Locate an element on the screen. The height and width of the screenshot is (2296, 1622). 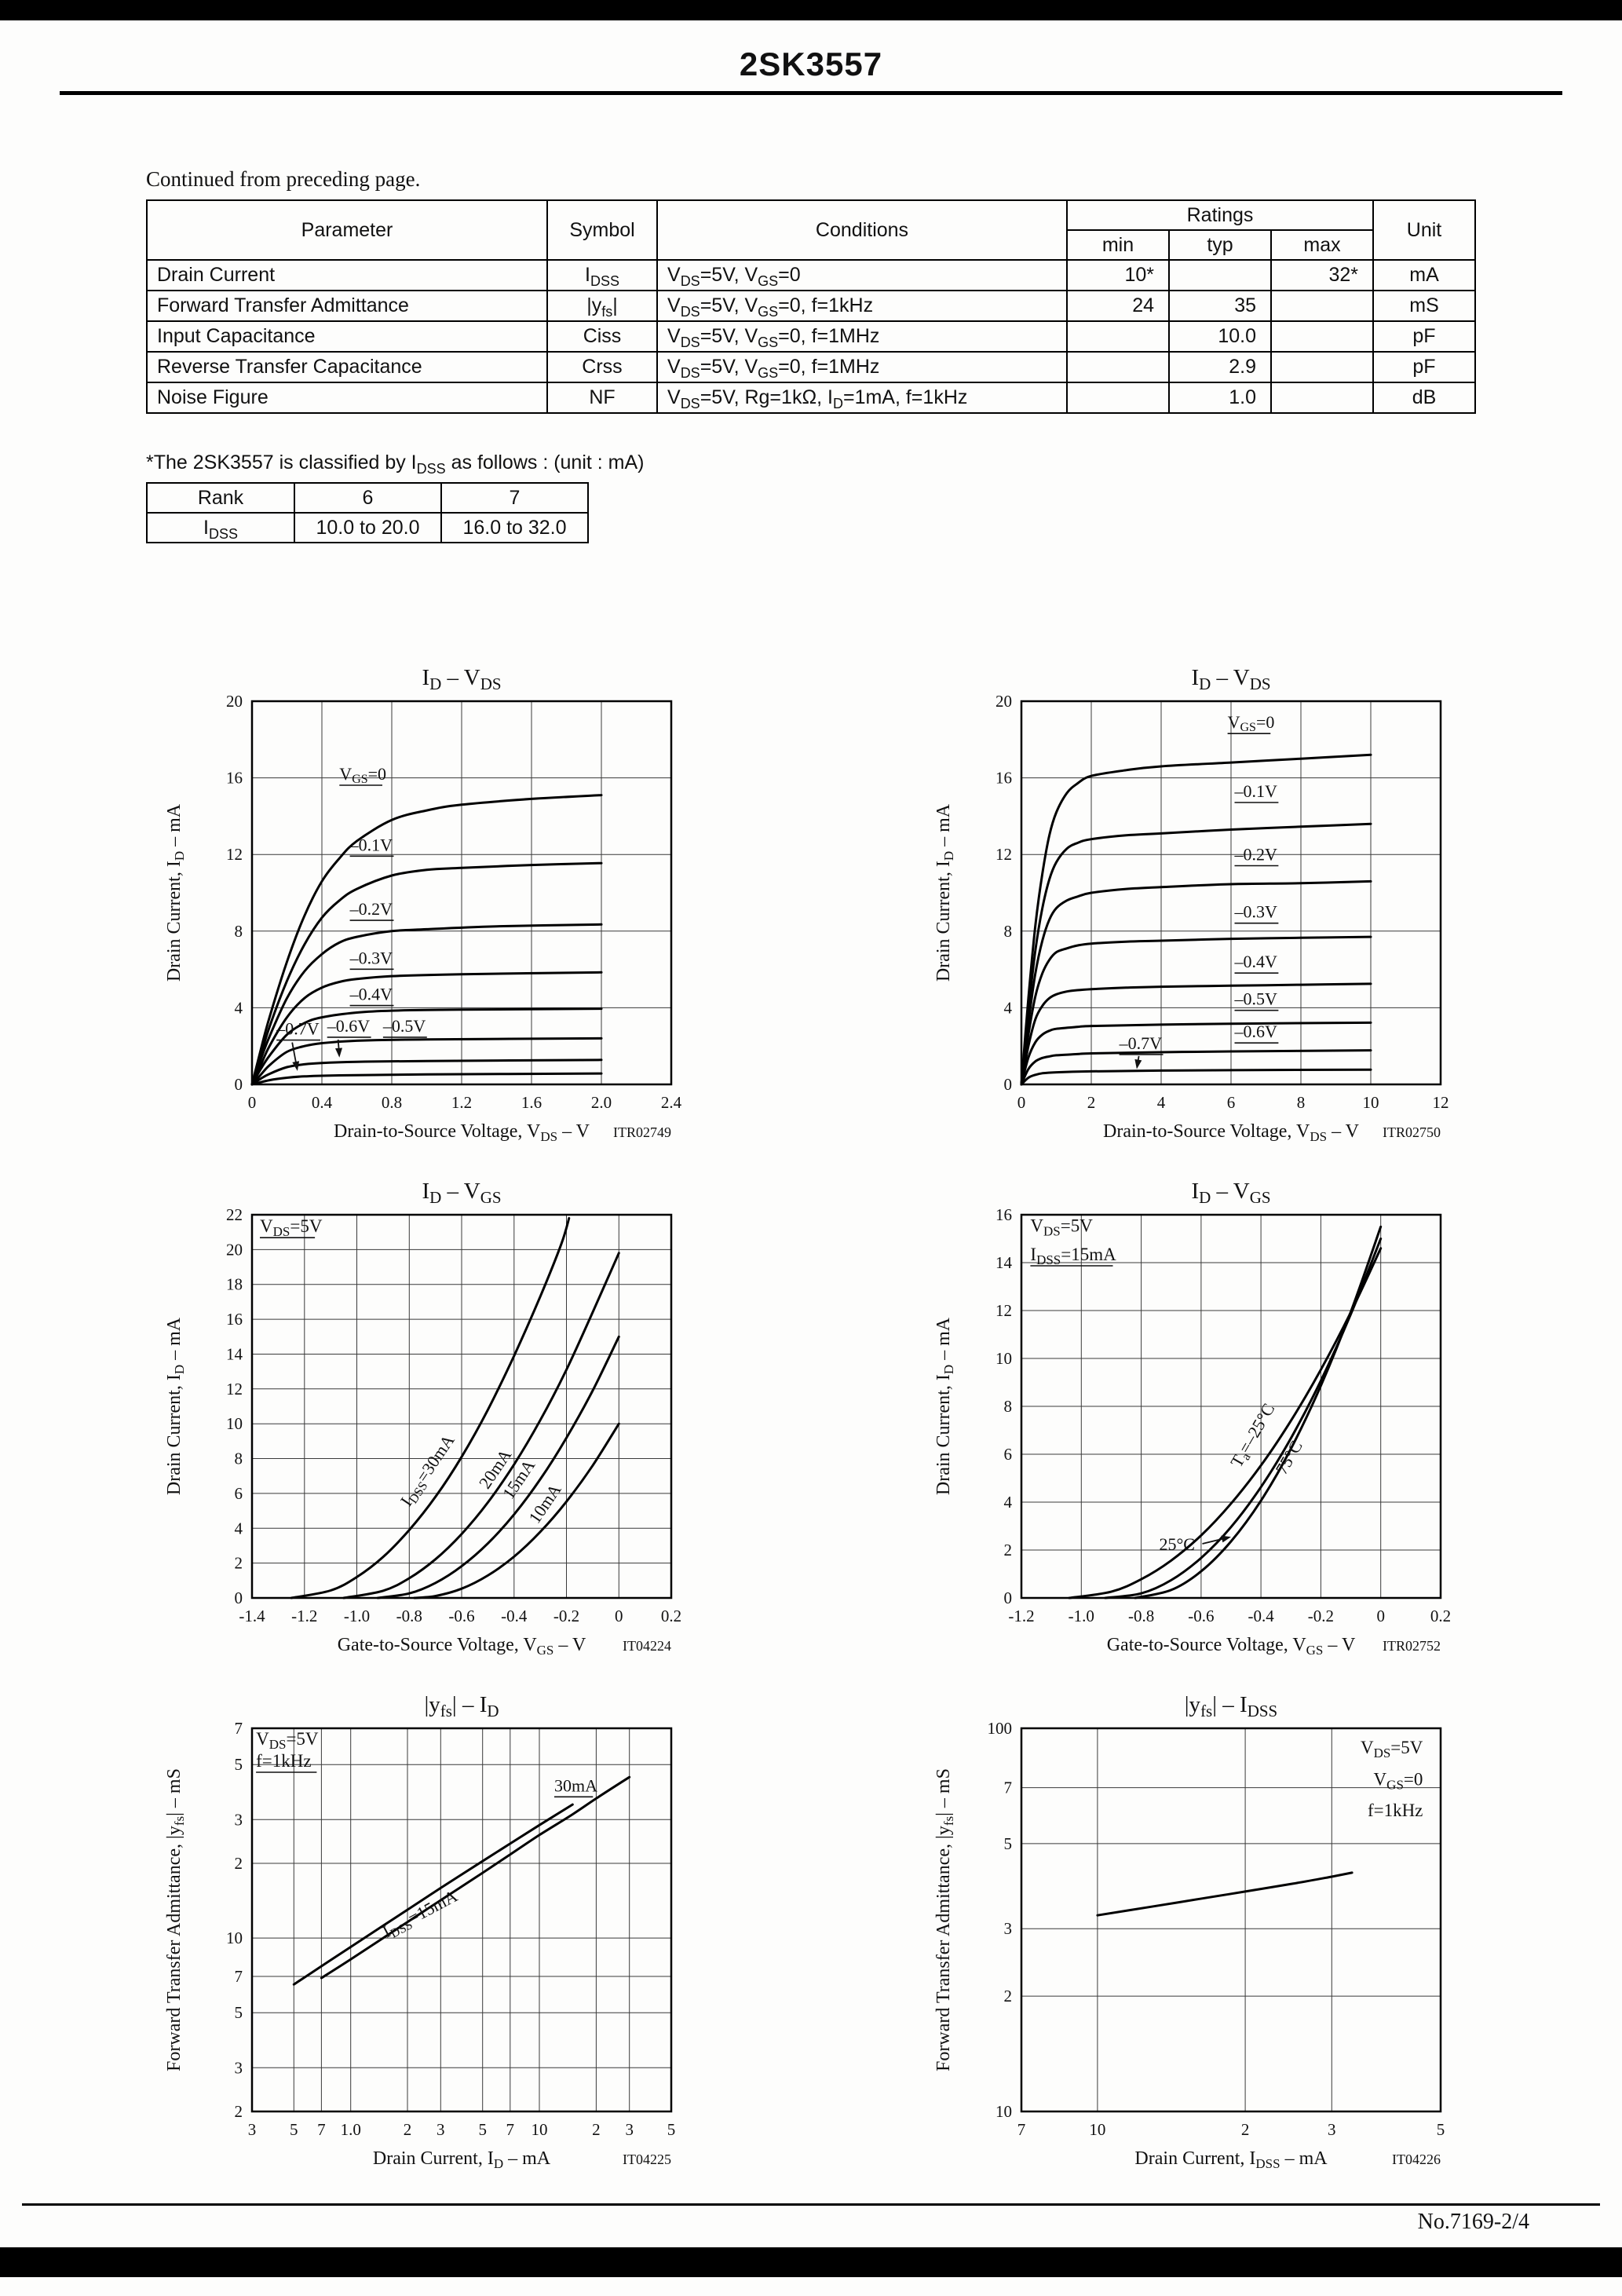
cell-symbol: Crss is located at coordinates (602, 367).